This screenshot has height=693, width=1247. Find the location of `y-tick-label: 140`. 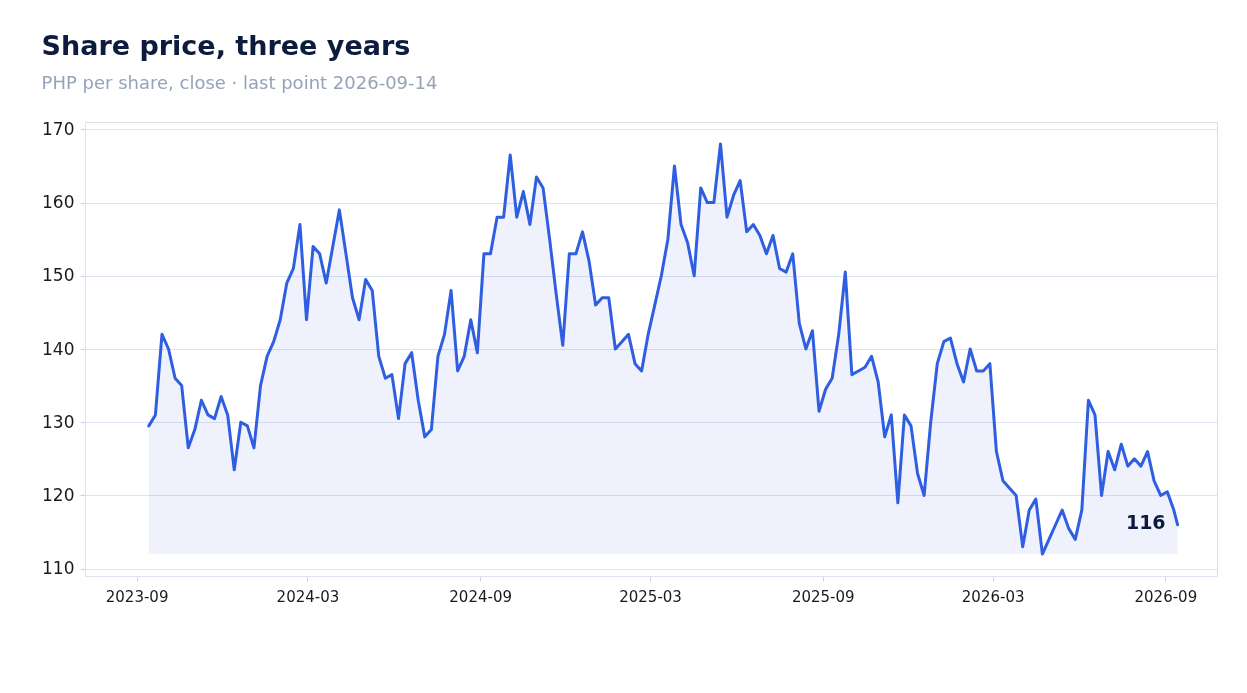

y-tick-label: 140 is located at coordinates (58, 348).